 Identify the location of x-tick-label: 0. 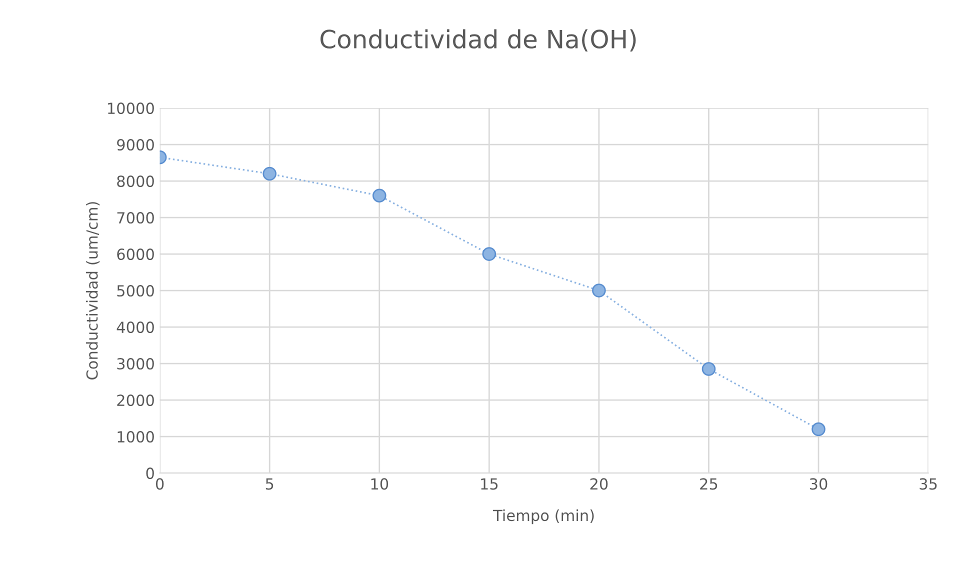
(160, 484).